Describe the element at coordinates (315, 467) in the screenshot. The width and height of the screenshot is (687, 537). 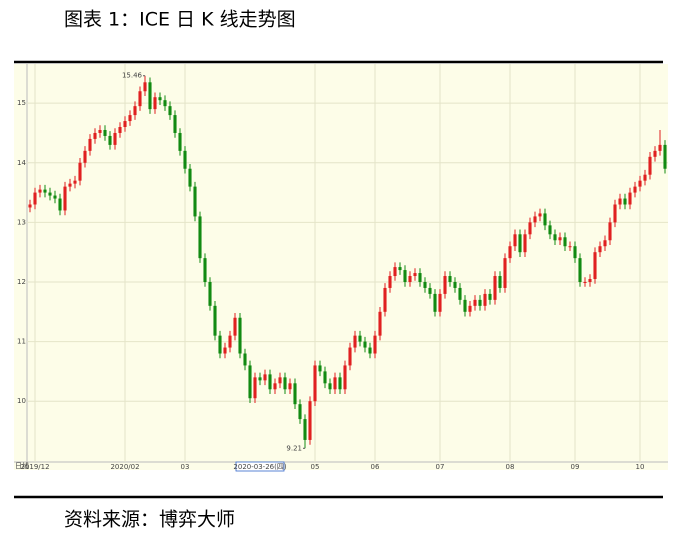
I see `x-tick-label: 05` at that location.